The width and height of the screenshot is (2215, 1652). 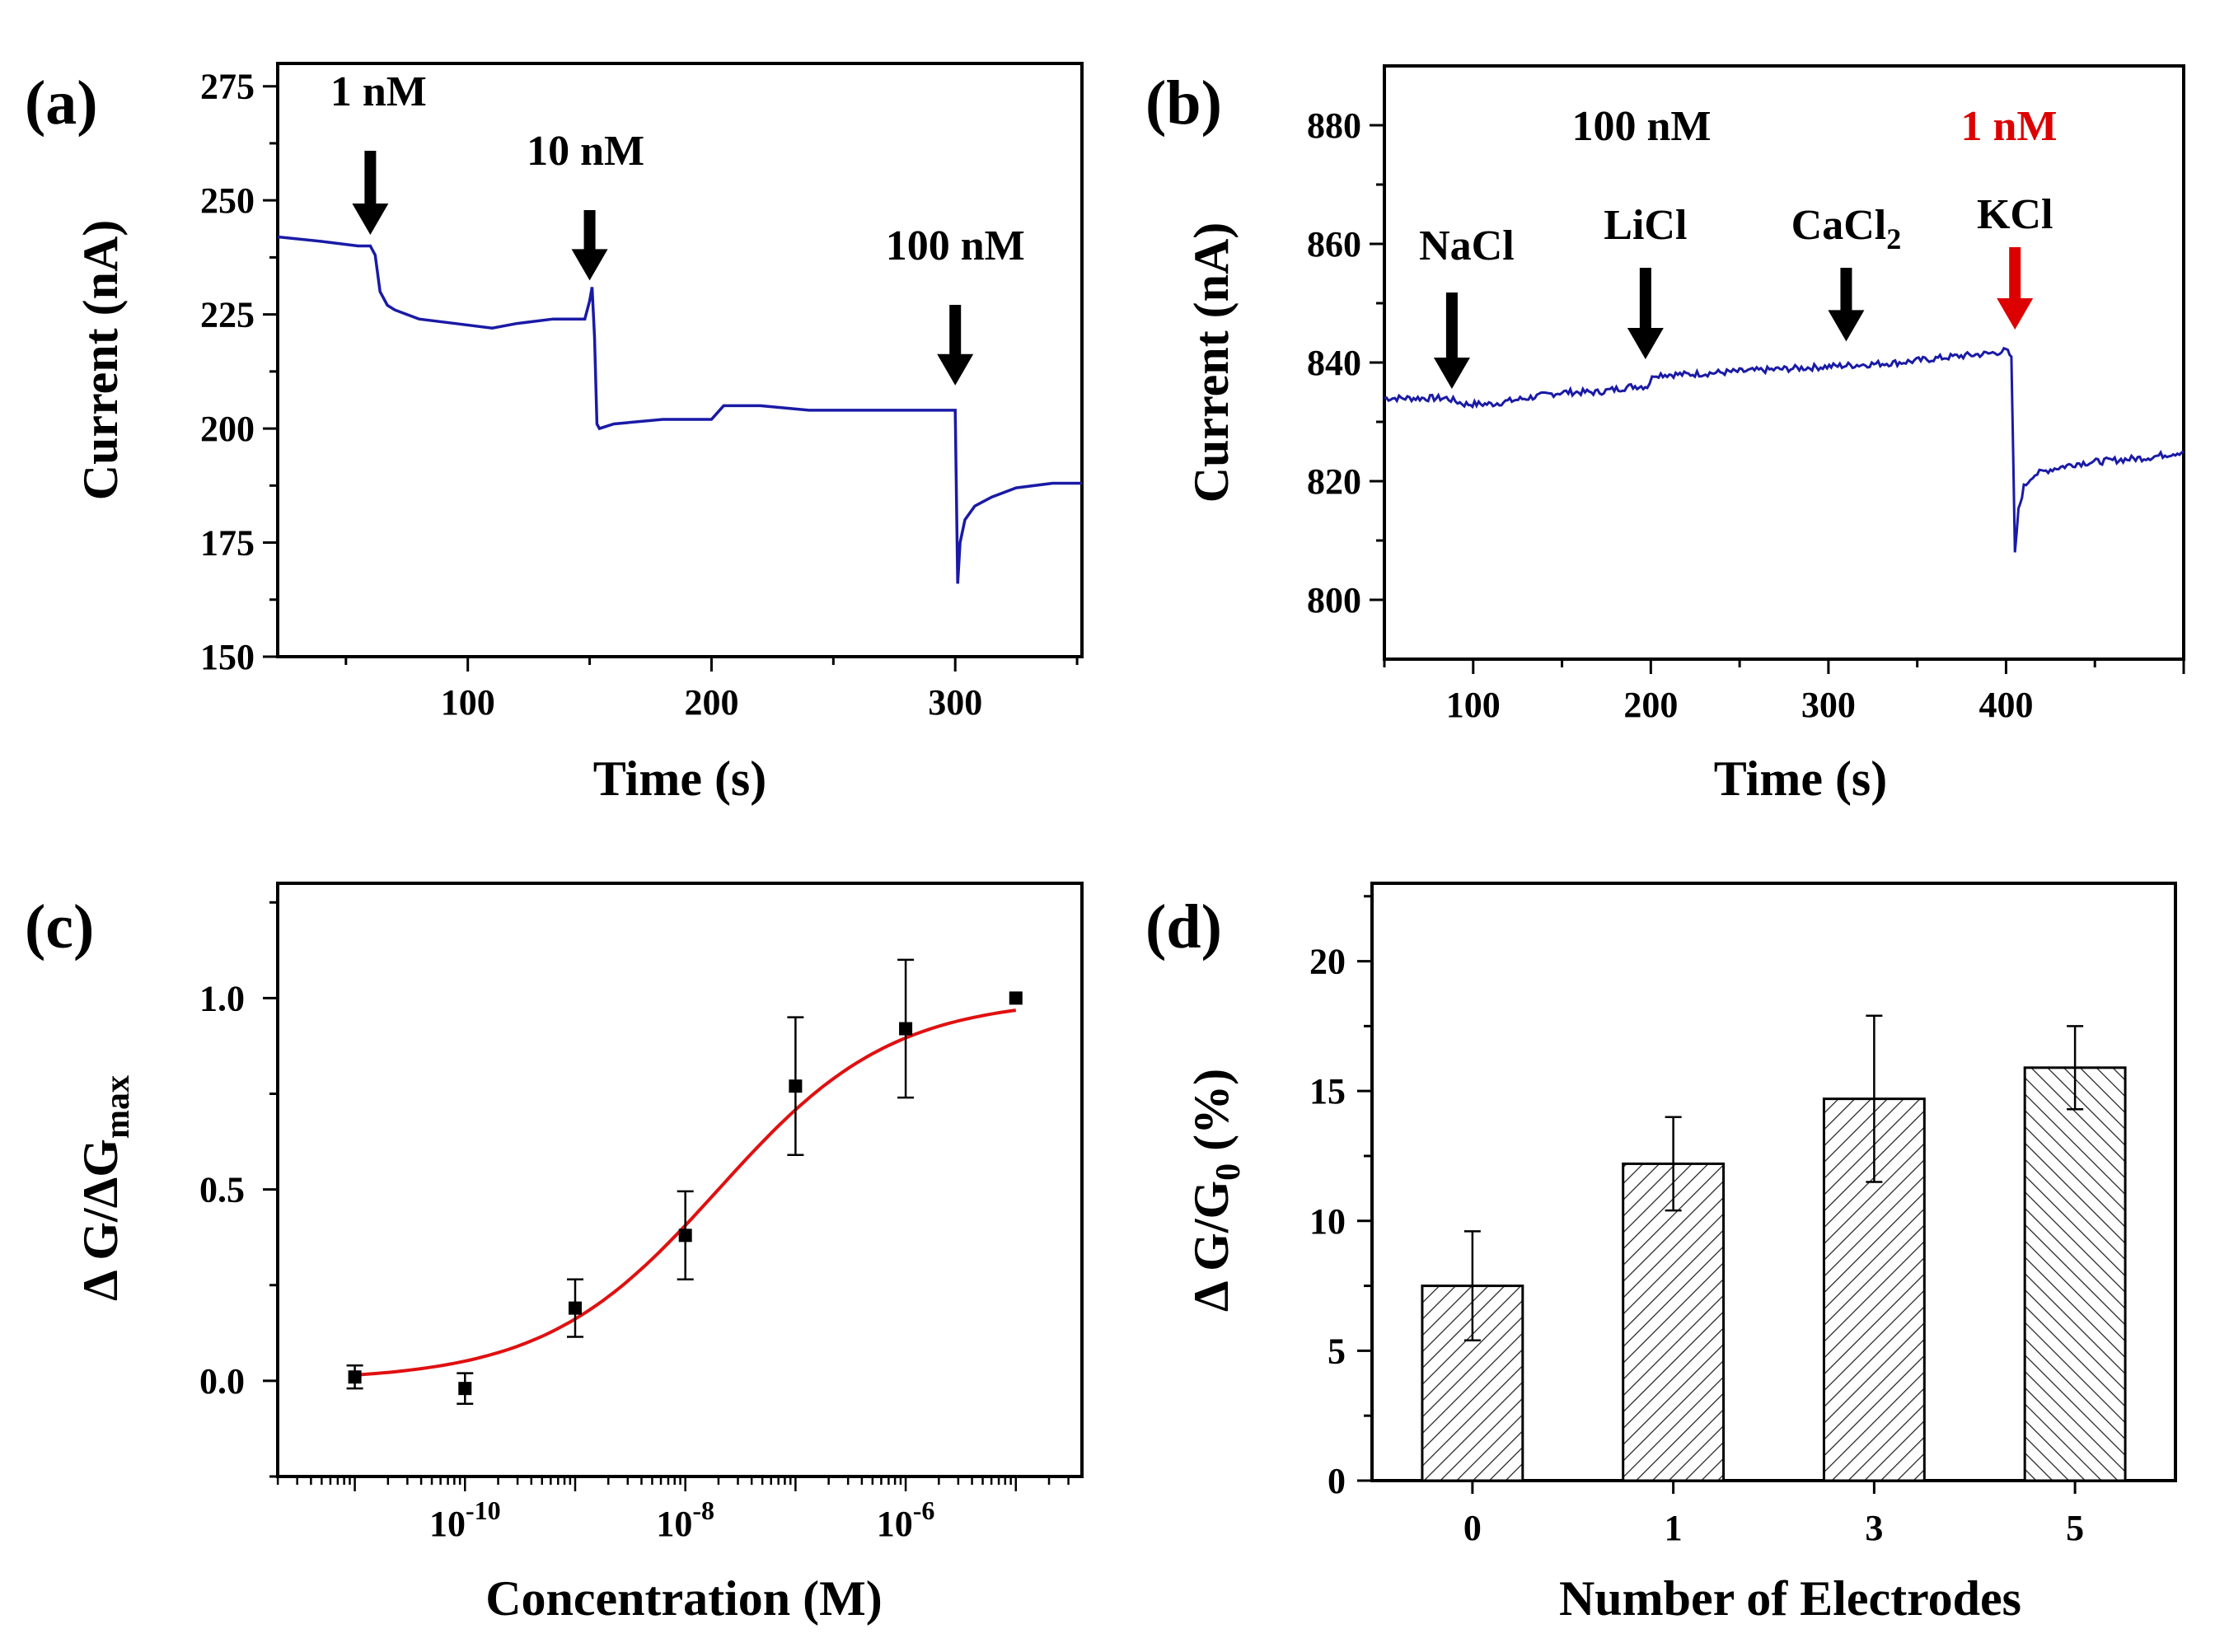 I want to click on c-plot-frame, so click(x=680, y=1180).